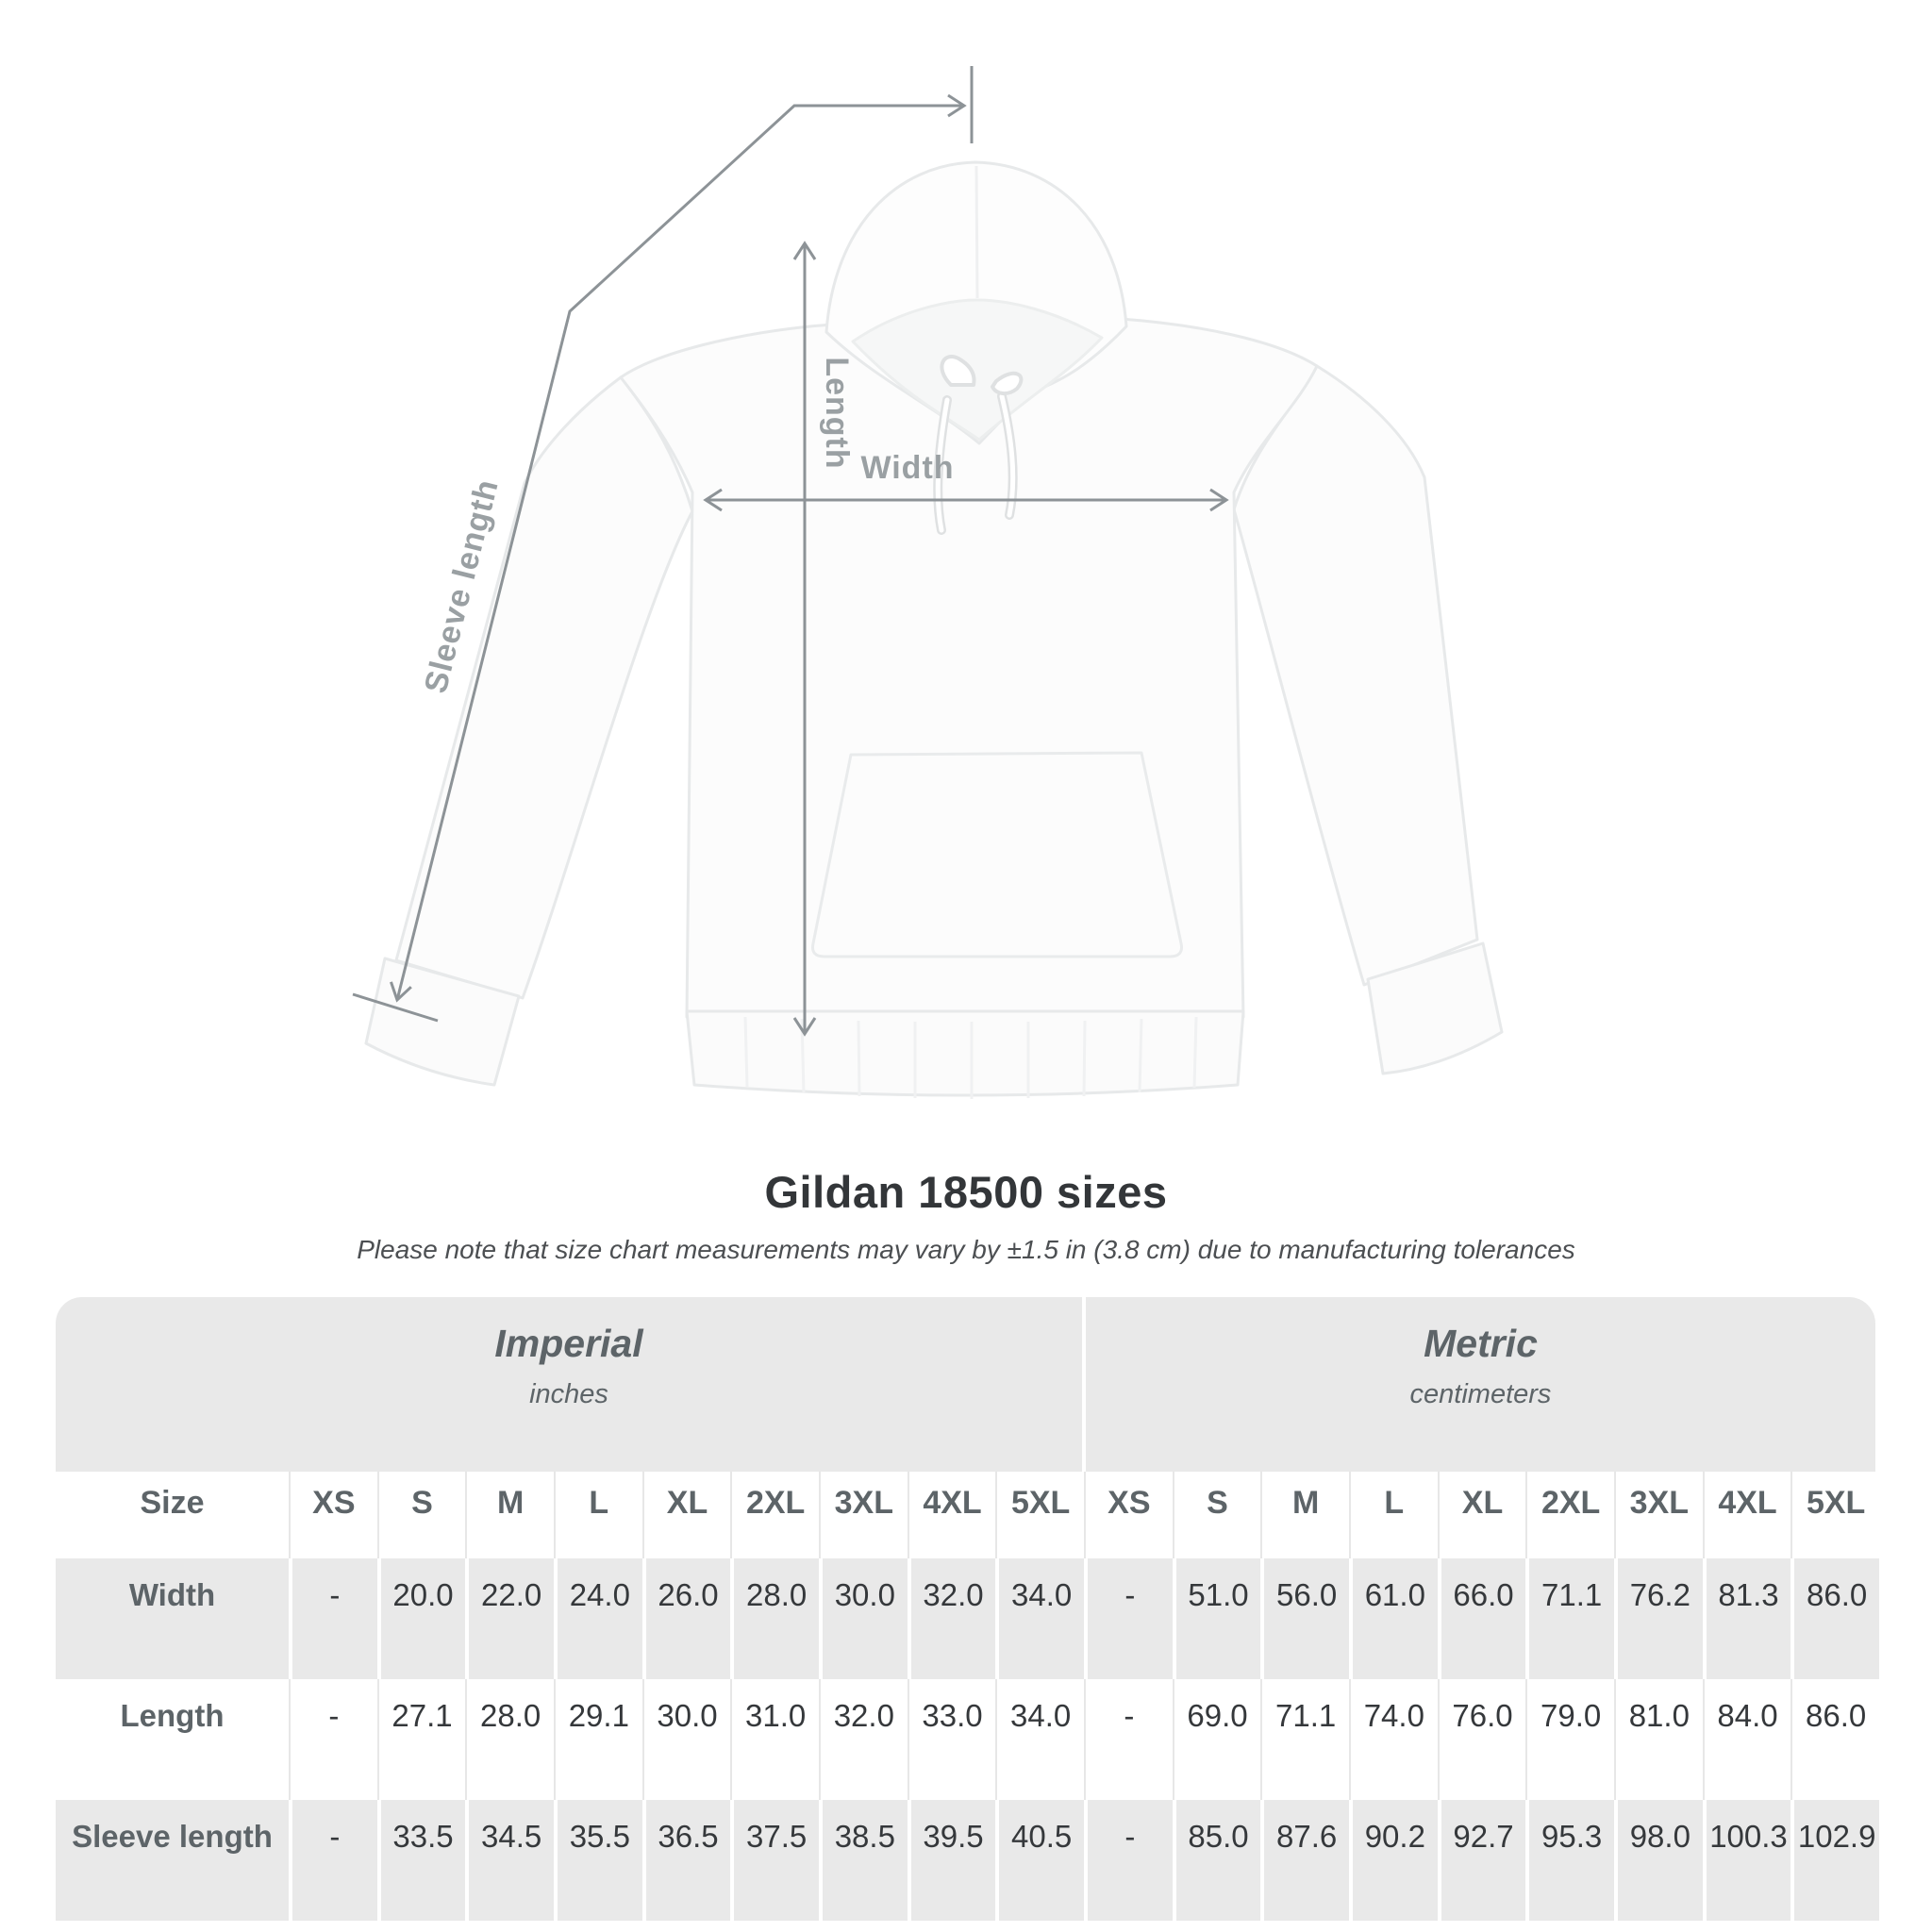 This screenshot has width=1932, height=1932. Describe the element at coordinates (1435, 1008) in the screenshot. I see `right-cuff` at that location.